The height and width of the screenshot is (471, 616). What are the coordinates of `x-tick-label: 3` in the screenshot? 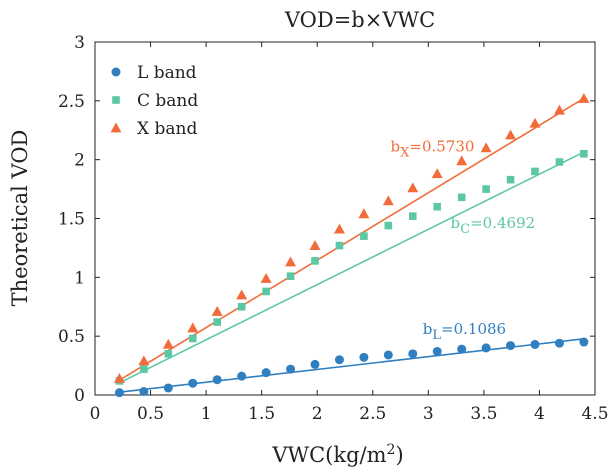 It's located at (428, 414).